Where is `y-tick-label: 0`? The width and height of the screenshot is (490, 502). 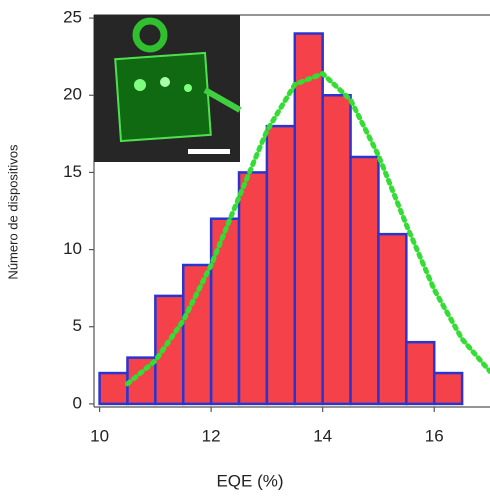
y-tick-label: 0 is located at coordinates (77, 402).